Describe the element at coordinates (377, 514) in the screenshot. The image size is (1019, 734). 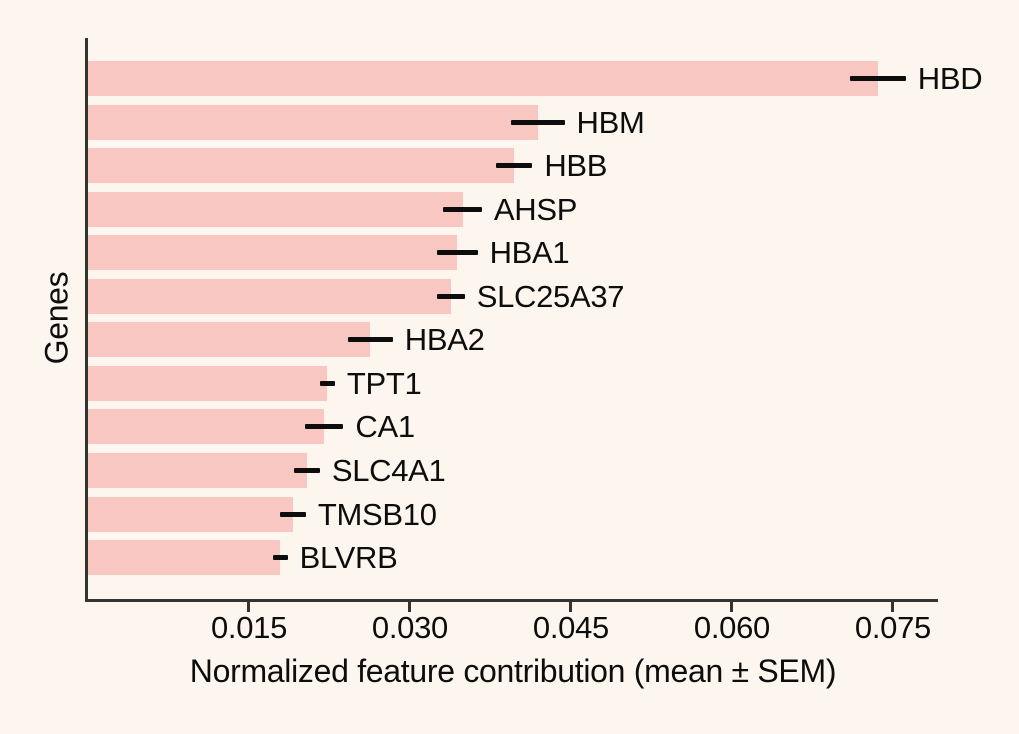
I see `gene-label: TMSB10` at that location.